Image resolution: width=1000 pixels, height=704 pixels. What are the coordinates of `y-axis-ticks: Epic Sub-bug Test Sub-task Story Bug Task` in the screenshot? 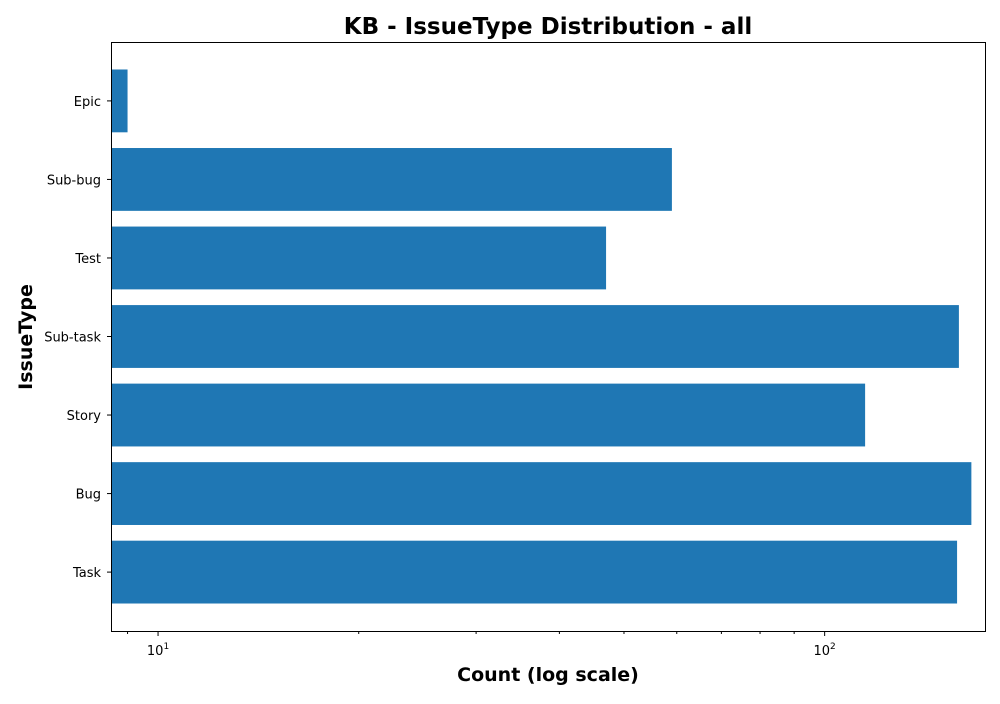 It's located at (77, 338).